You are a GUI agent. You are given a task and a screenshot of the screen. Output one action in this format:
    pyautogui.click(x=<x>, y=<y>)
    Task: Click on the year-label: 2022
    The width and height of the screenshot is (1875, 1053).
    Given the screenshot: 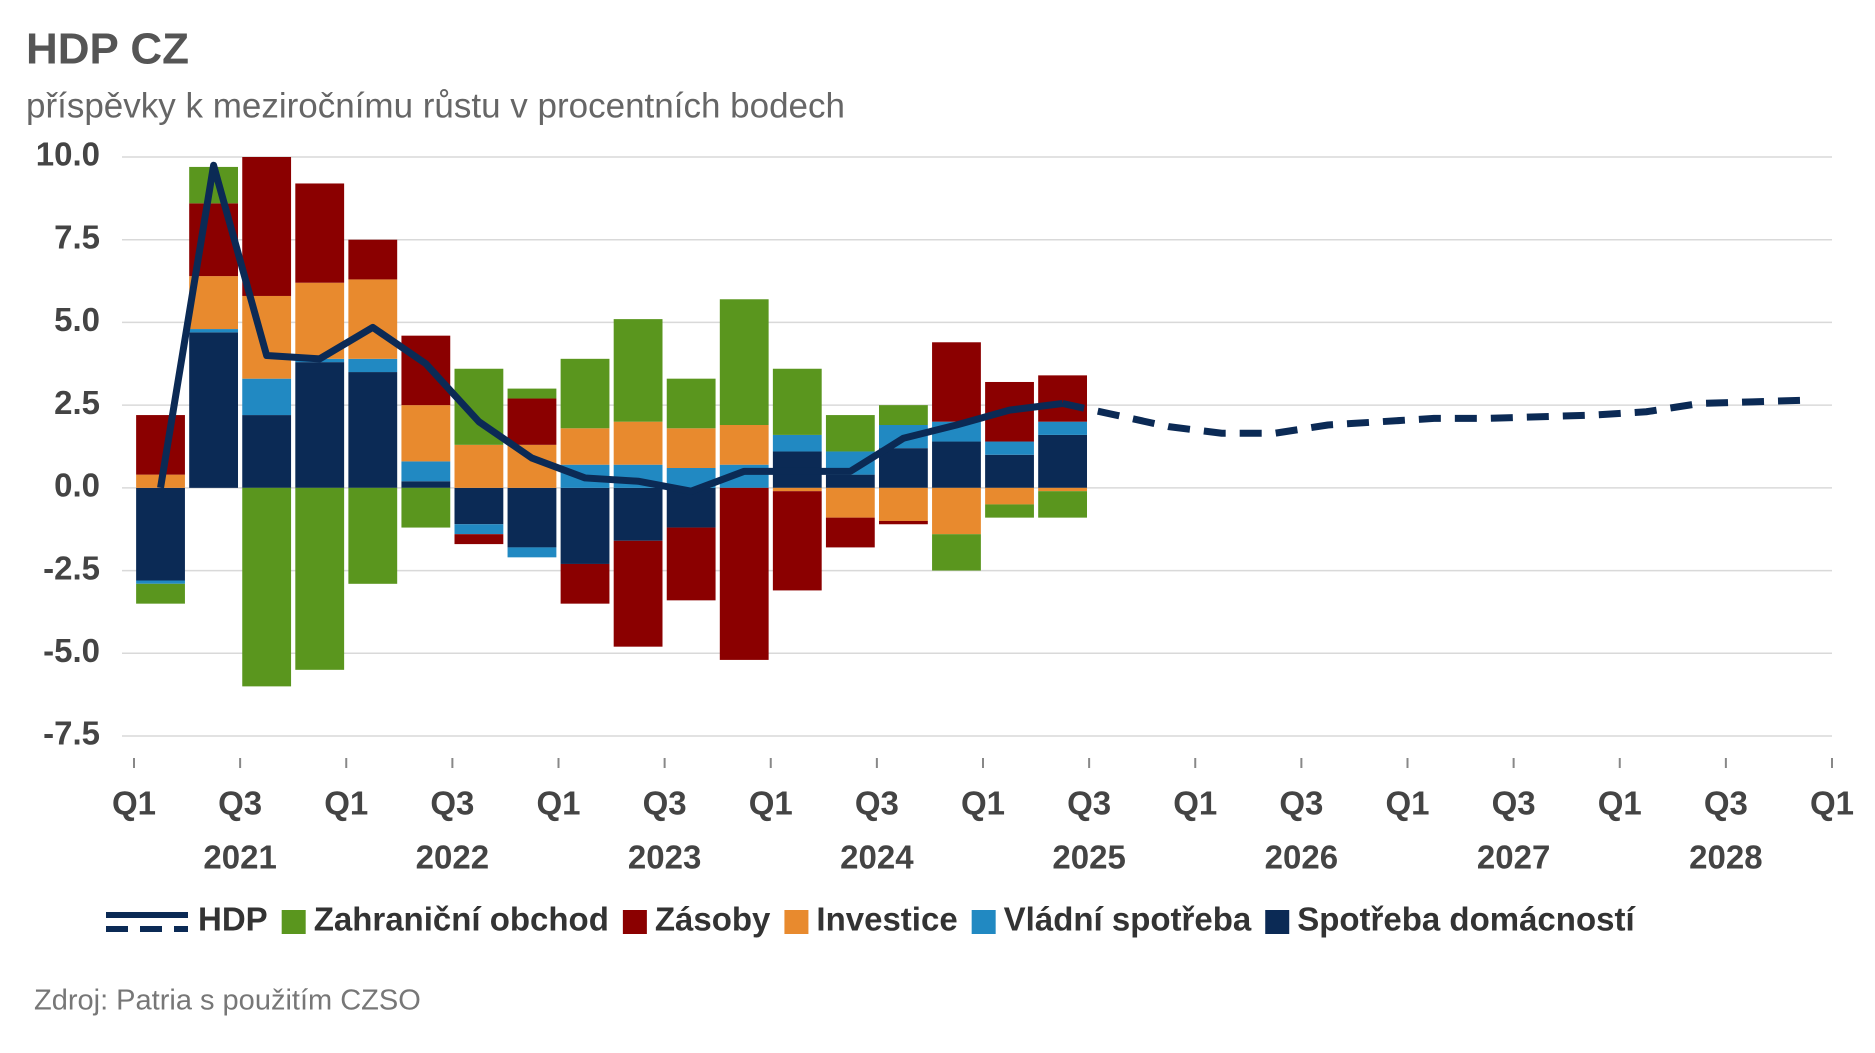 What is the action you would take?
    pyautogui.click(x=452, y=857)
    